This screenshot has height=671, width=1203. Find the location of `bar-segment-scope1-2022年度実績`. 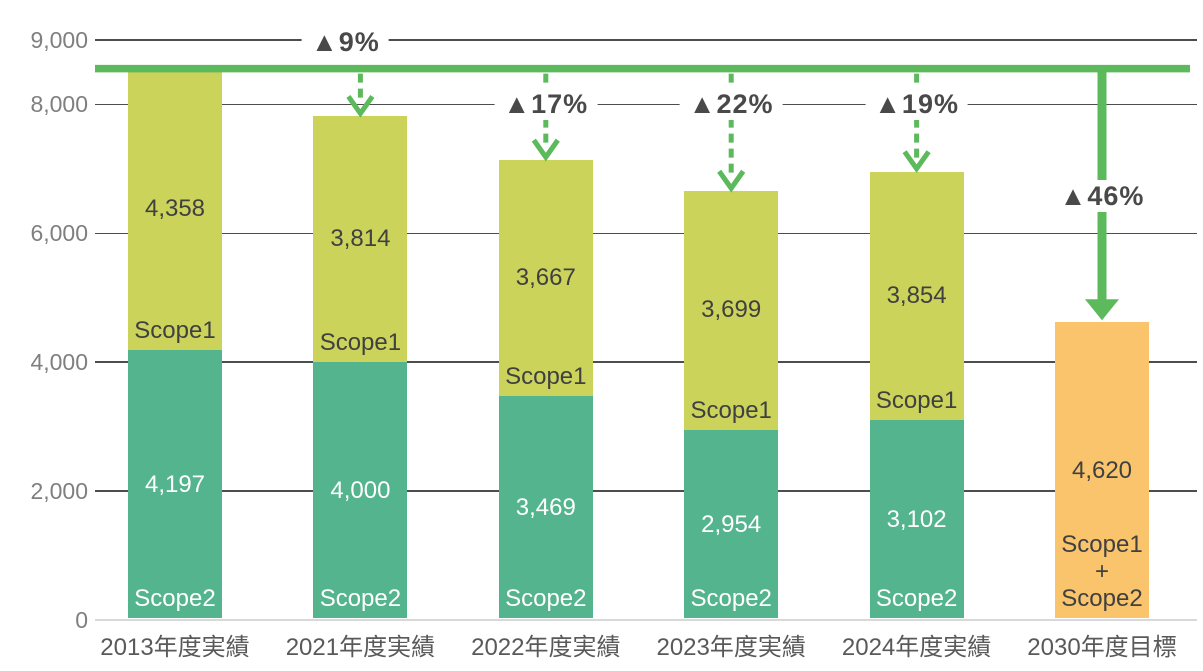

bar-segment-scope1-2022年度実績 is located at coordinates (545, 278).